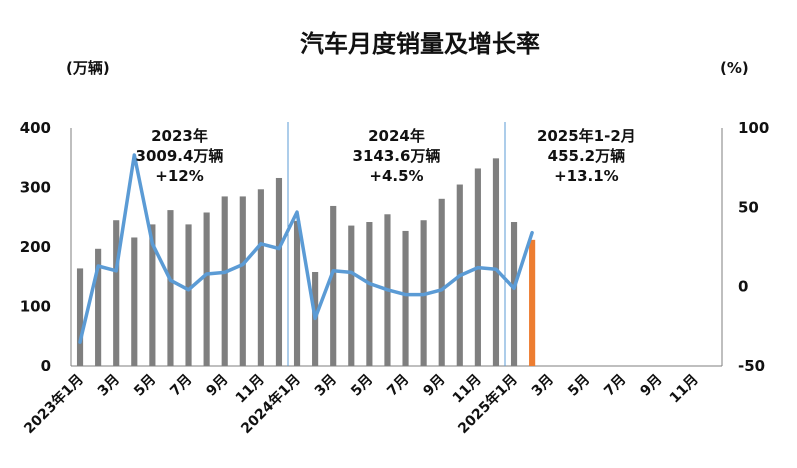 The width and height of the screenshot is (797, 468). What do you see at coordinates (35, 307) in the screenshot?
I see `left-tick-label: 100` at bounding box center [35, 307].